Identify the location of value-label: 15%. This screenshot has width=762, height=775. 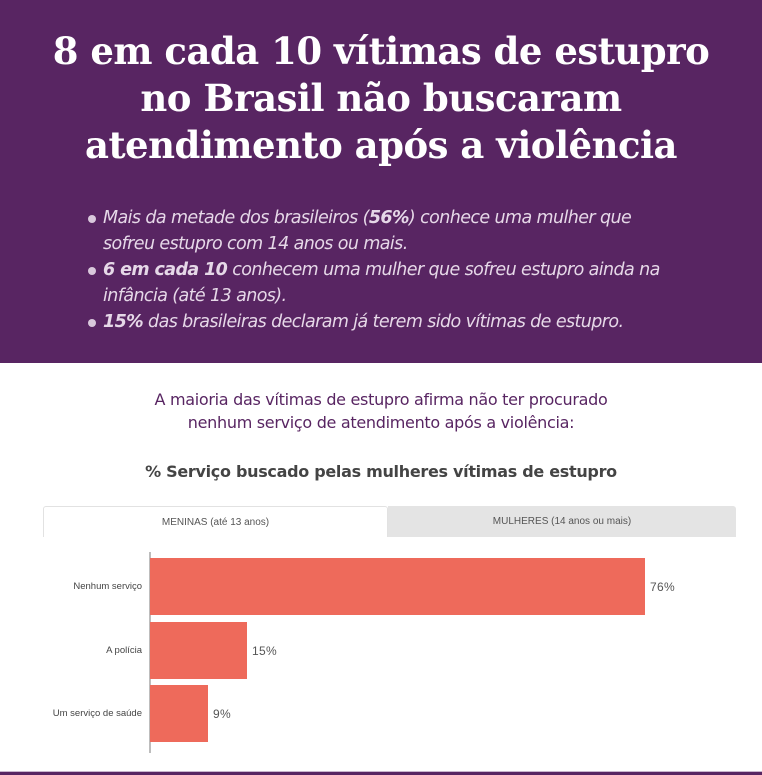
(264, 650).